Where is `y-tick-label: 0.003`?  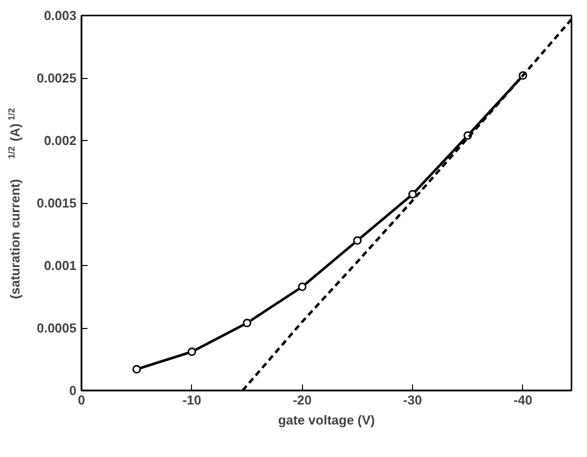 y-tick-label: 0.003 is located at coordinates (60, 15).